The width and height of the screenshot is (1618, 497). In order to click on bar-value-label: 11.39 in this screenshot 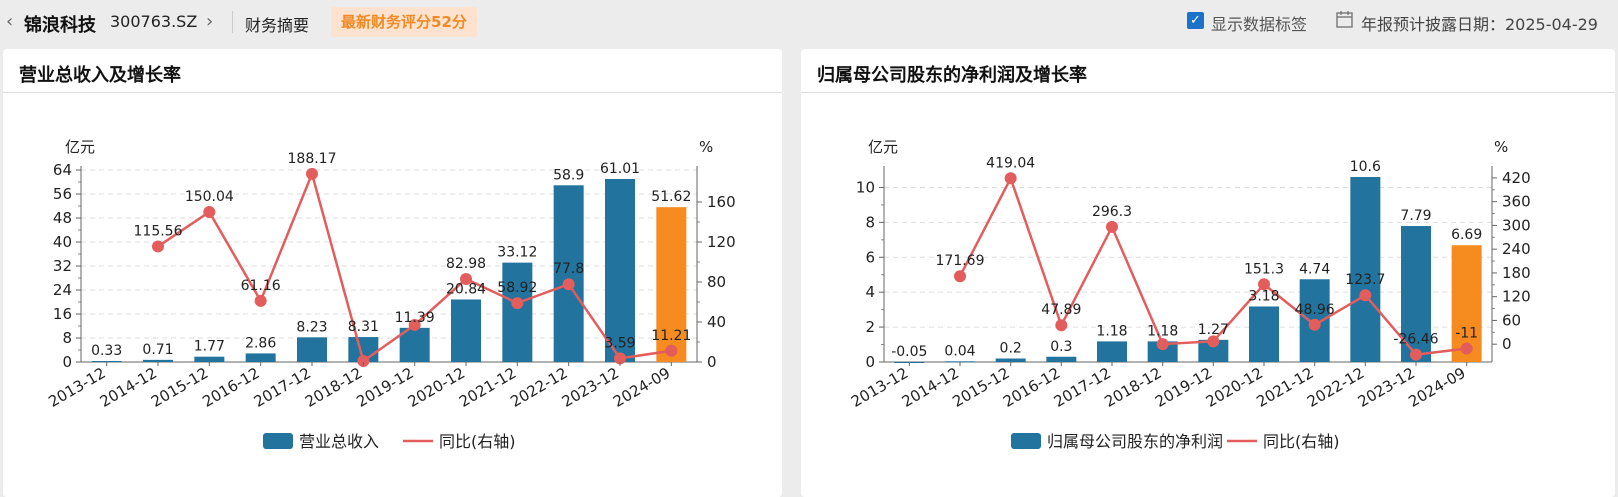, I will do `click(415, 318)`.